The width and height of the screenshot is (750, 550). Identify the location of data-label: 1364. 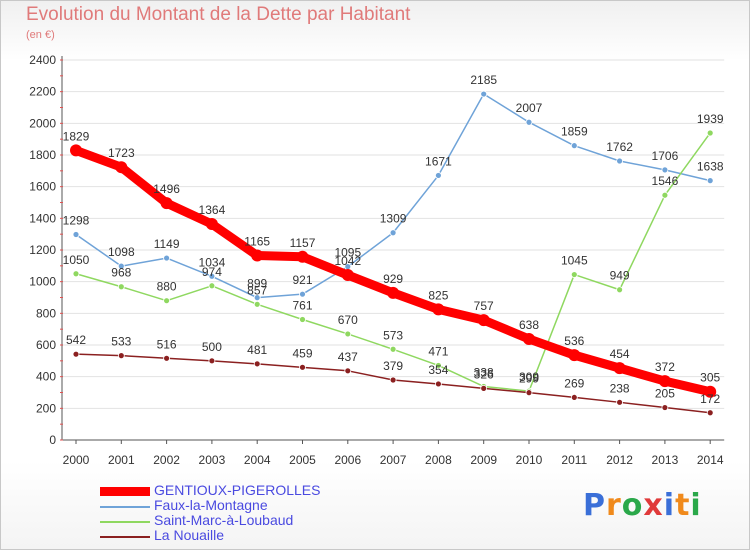
(212, 210).